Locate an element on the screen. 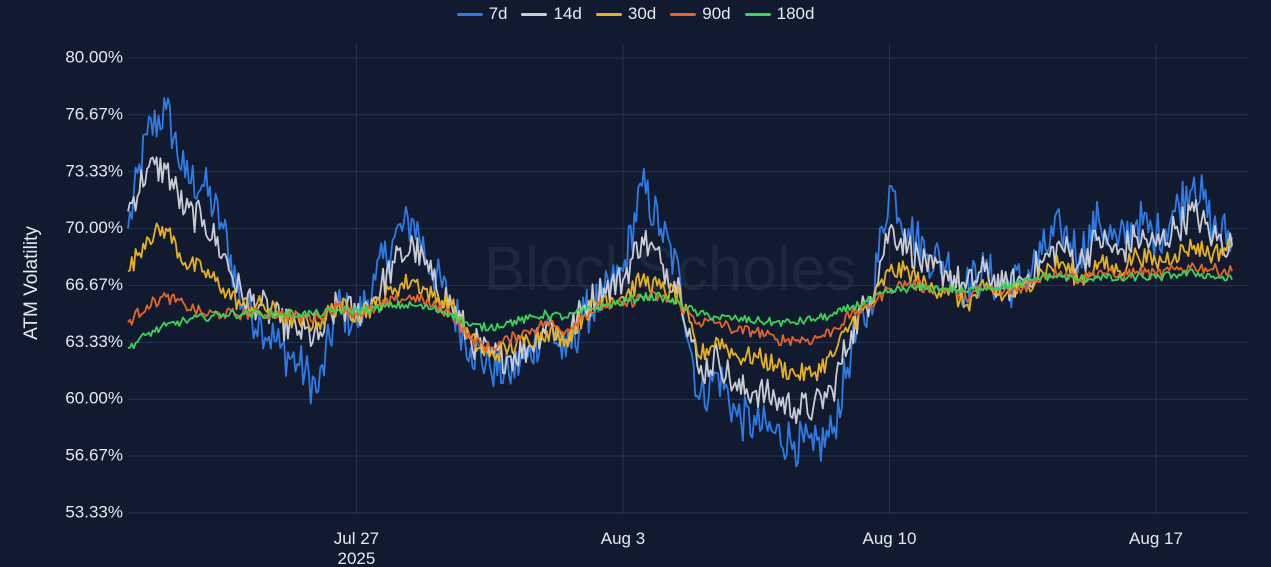  legend-item-30d: 30d is located at coordinates (626, 14).